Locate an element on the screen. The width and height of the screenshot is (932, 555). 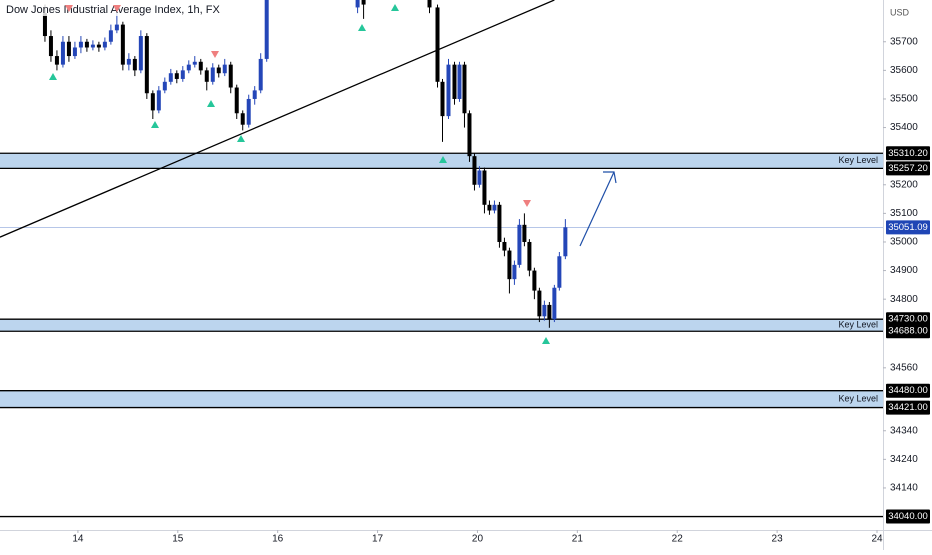
y-tick-label: 34800 is located at coordinates (904, 299).